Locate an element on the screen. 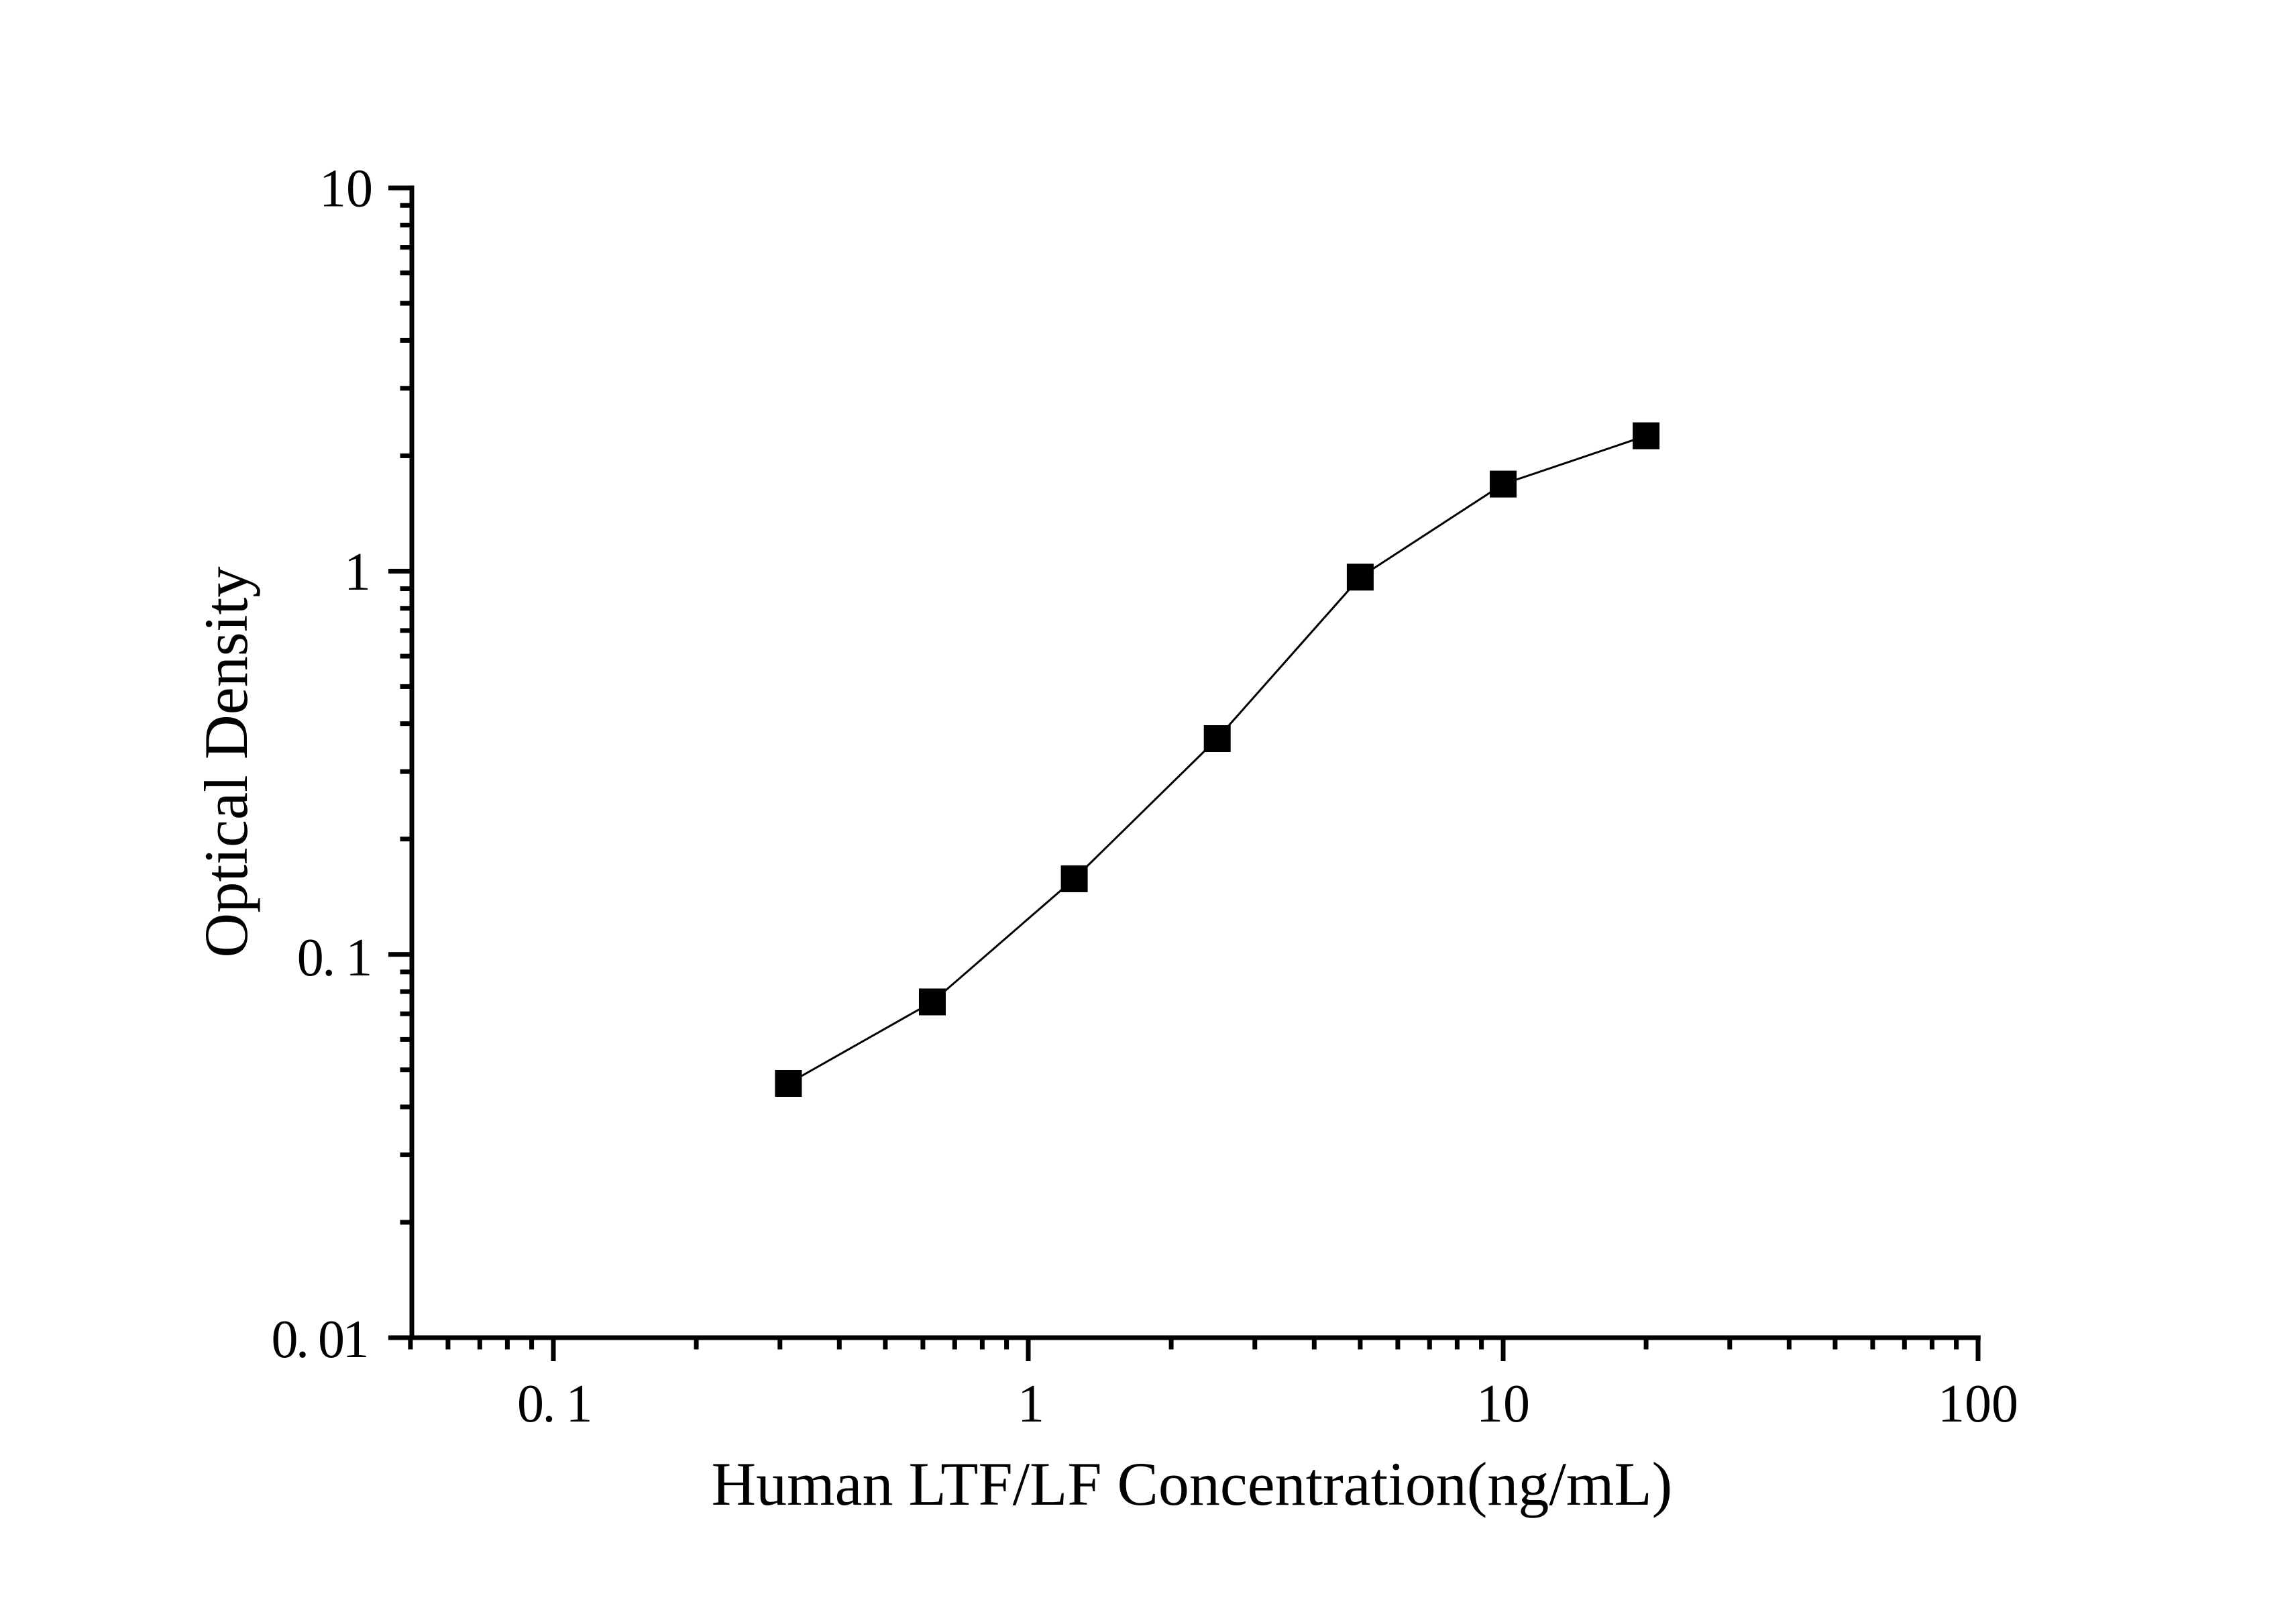 This screenshot has height=1604, width=2296. svg-text:Human LTF/LF Concentration(ng/: Human LTF/LF Concentration(ng/mL) is located at coordinates (1192, 1484).